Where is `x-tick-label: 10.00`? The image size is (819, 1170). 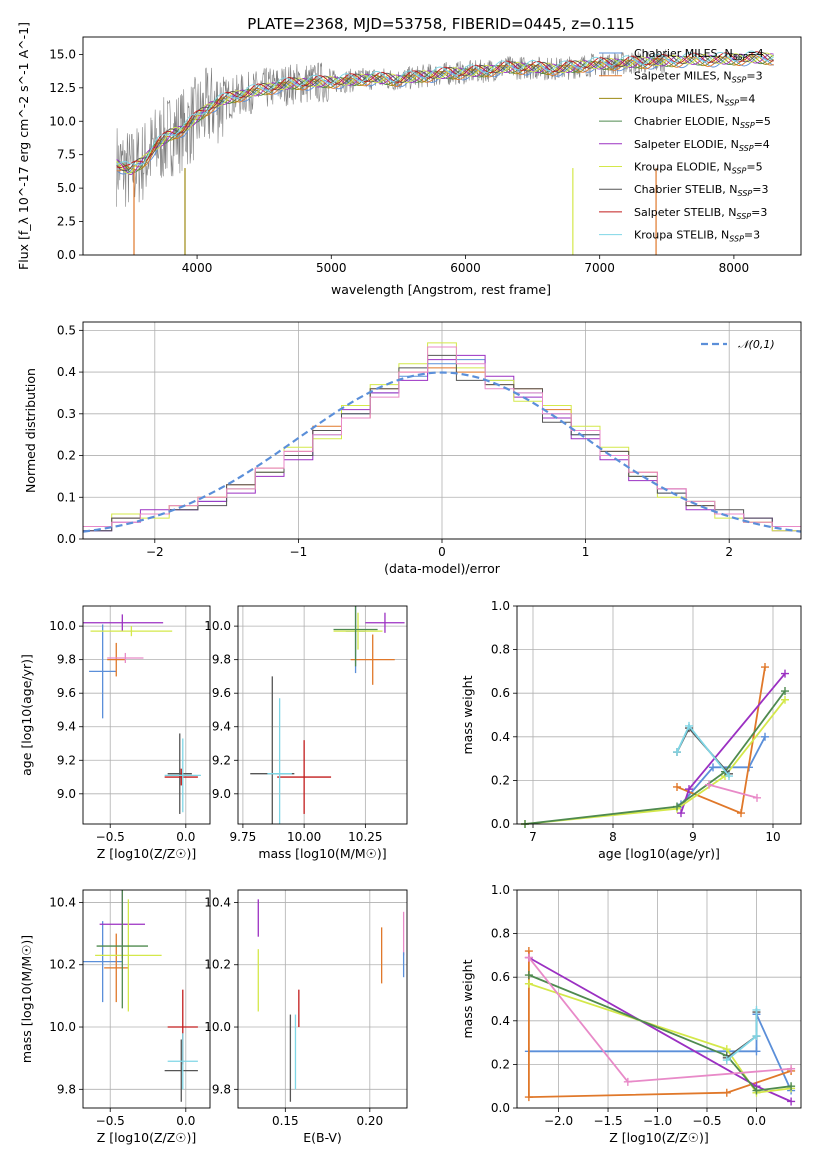
x-tick-label: 10.00 is located at coordinates (304, 837).